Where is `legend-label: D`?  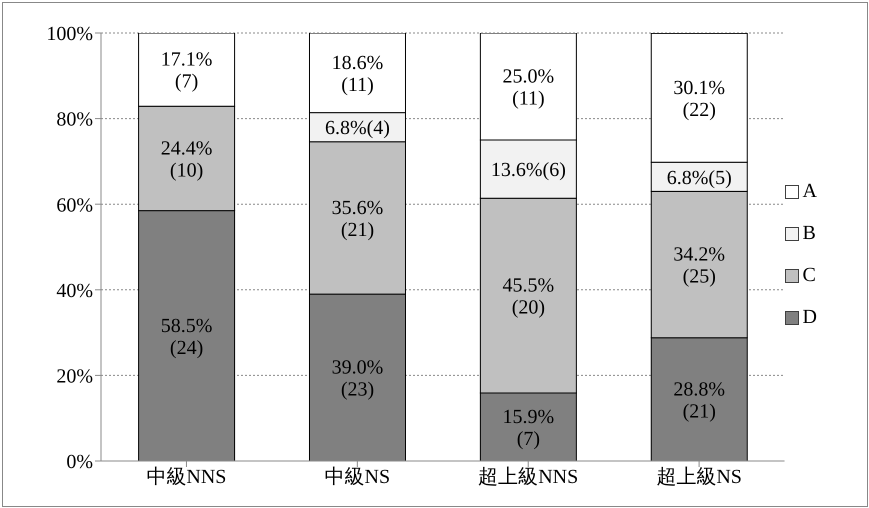
legend-label: D is located at coordinates (809, 317).